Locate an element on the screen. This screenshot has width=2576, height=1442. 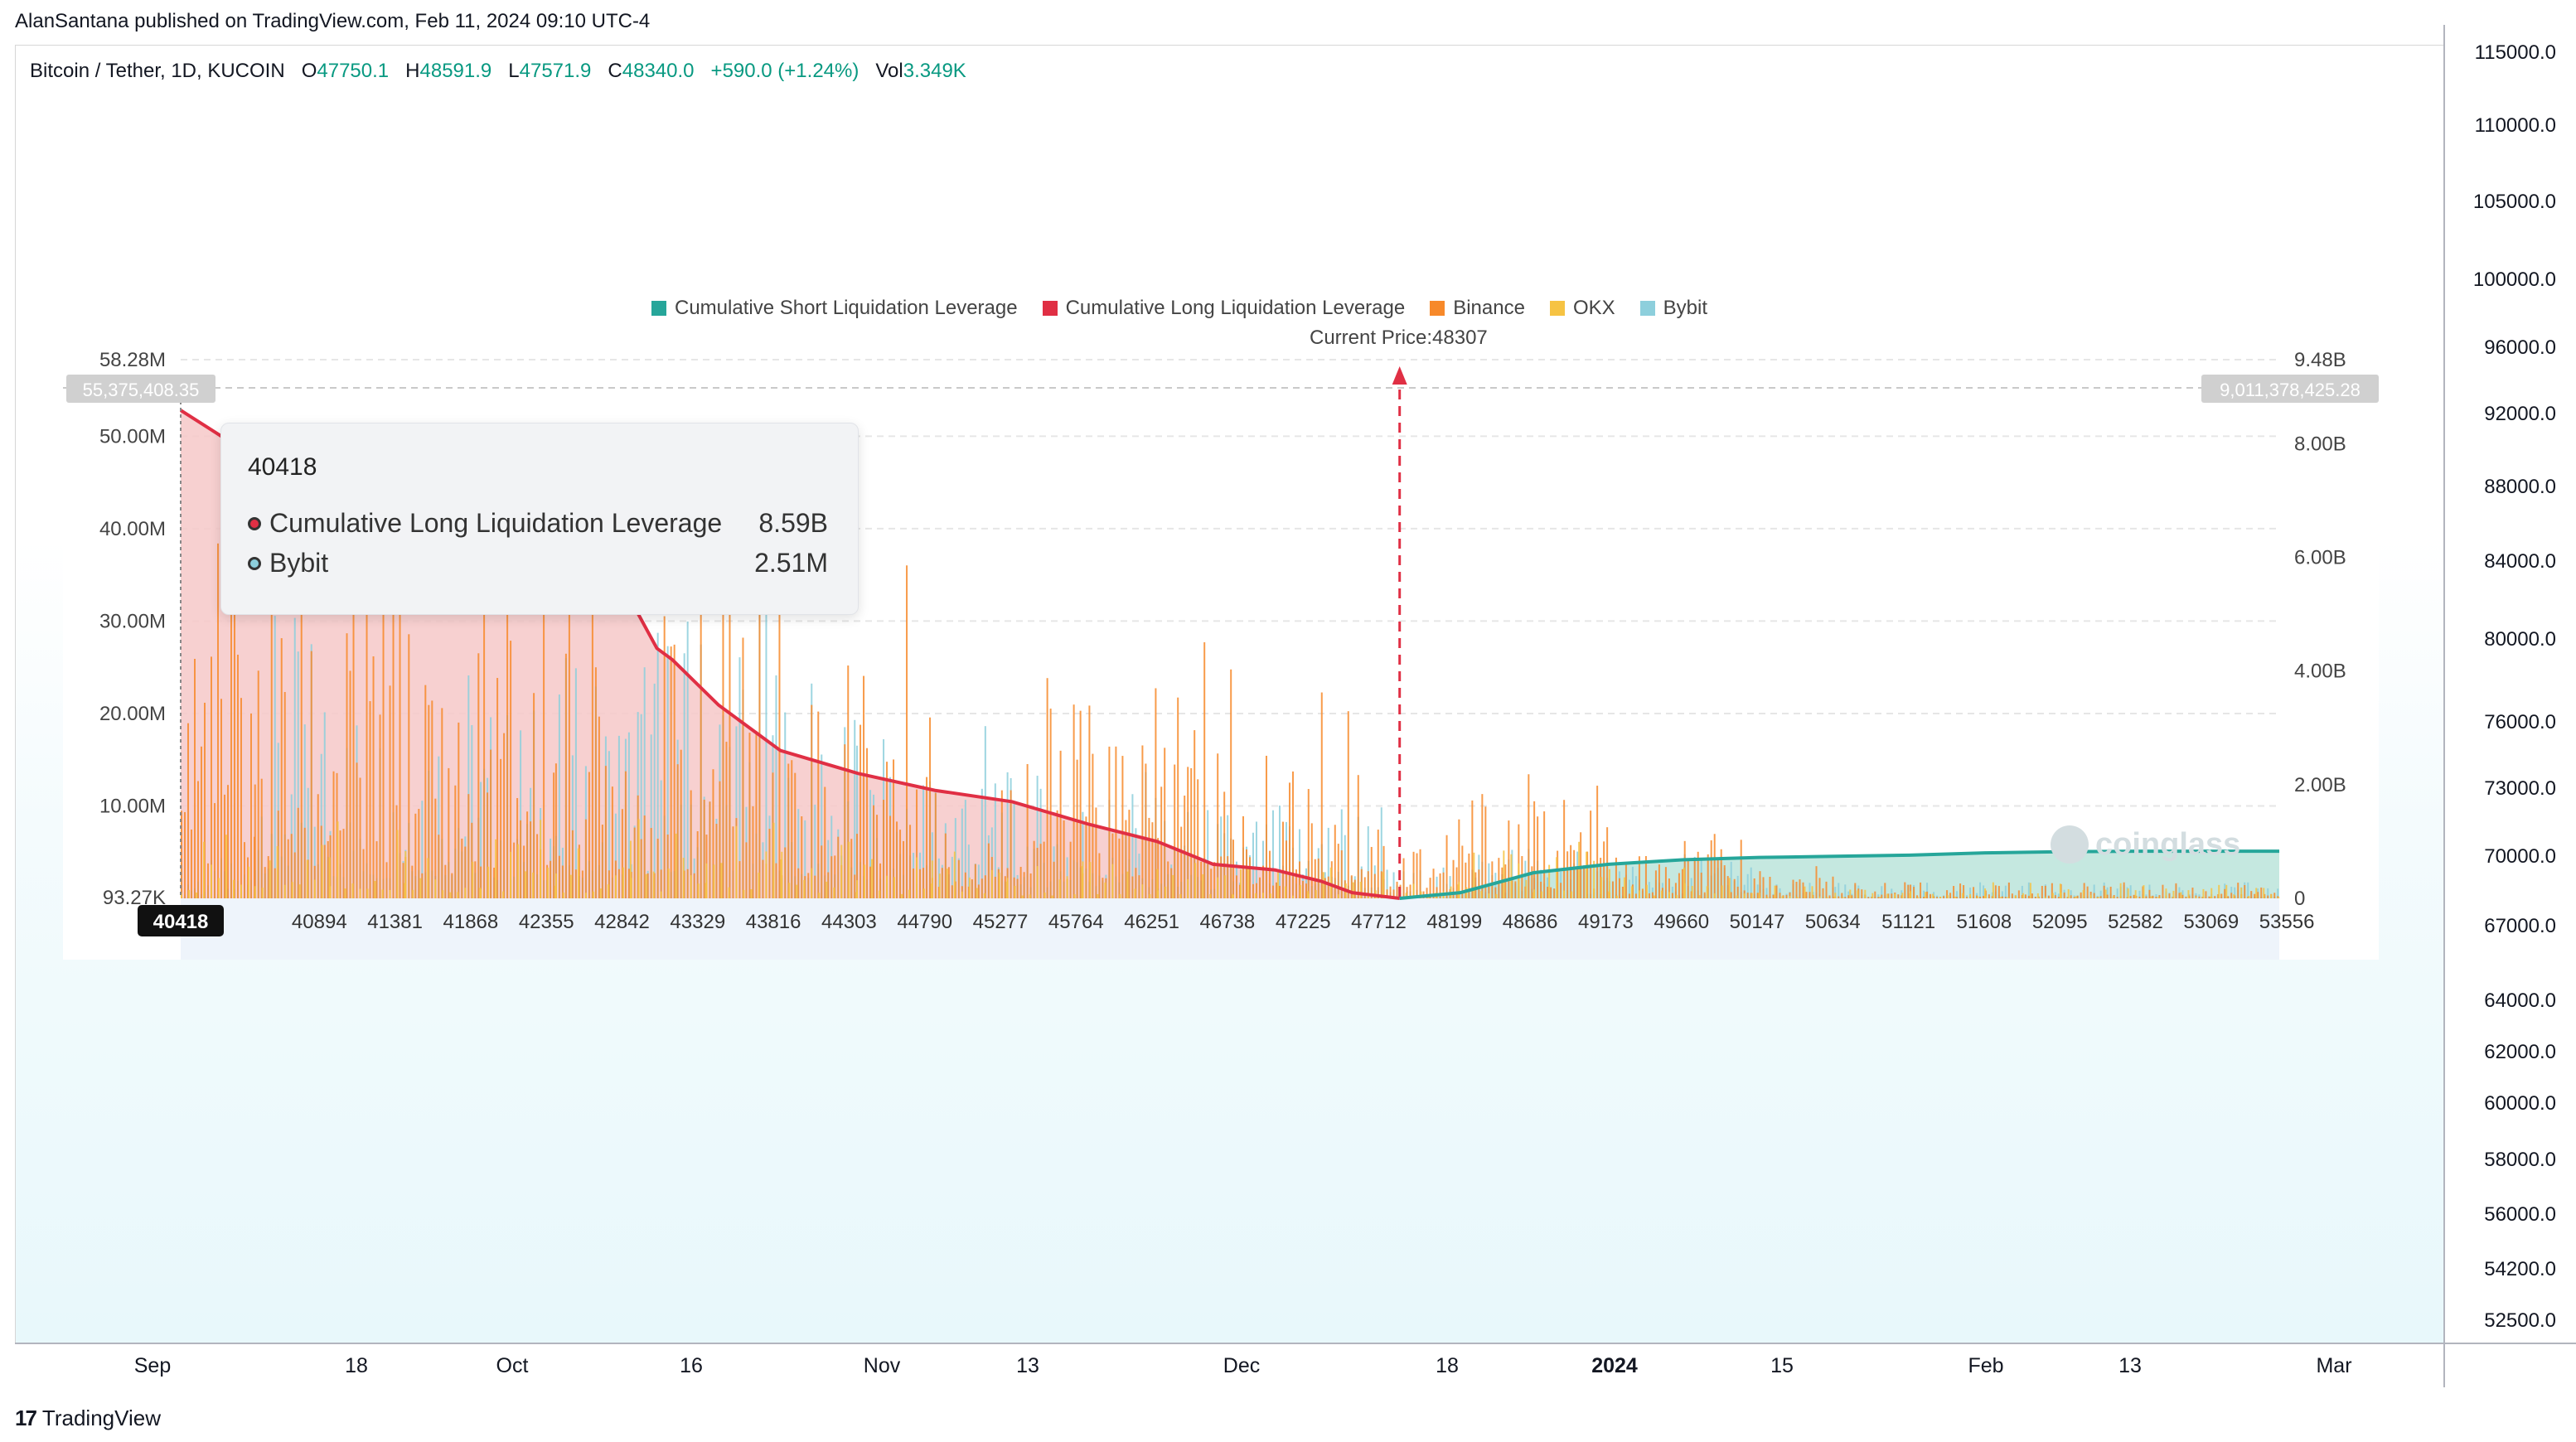
axis-corner is located at coordinates (2509, 1365).